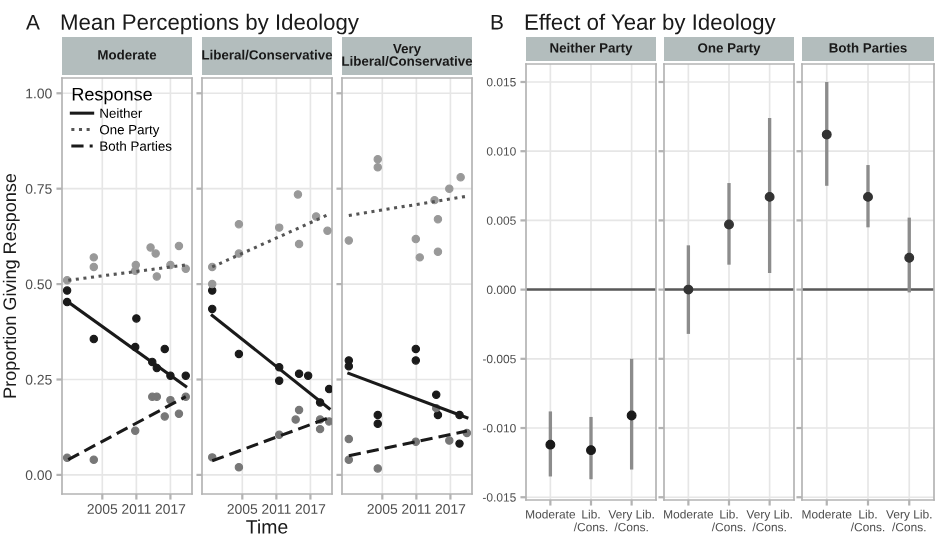 The image size is (948, 542). What do you see at coordinates (33, 22) in the screenshot?
I see `text: A` at bounding box center [33, 22].